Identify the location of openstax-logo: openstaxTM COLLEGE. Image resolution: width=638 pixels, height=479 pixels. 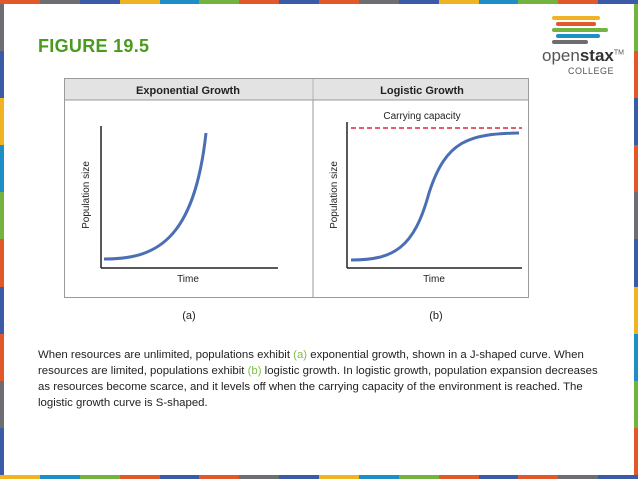
(585, 46).